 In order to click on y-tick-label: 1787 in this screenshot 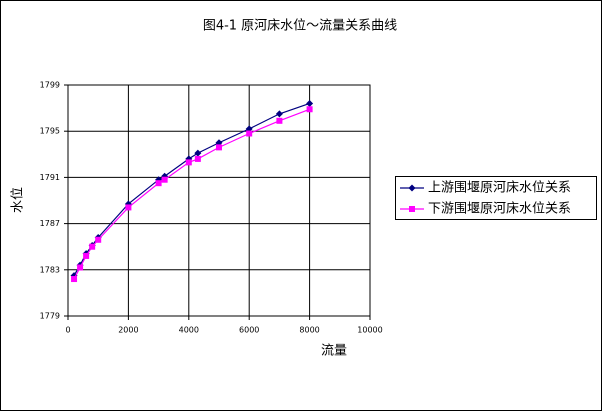, I will do `click(50, 223)`.